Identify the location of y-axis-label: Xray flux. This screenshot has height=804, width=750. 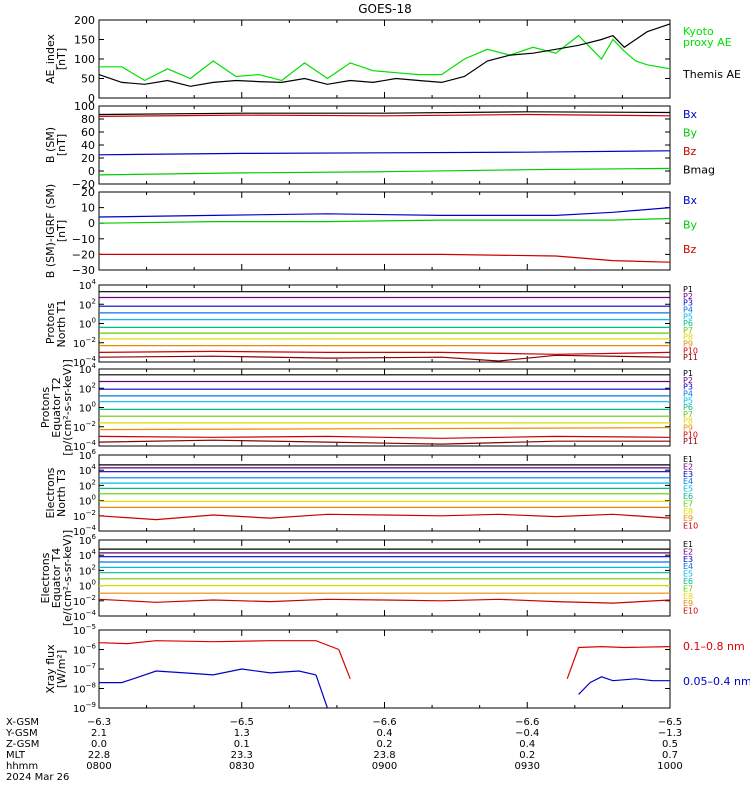
(50, 669).